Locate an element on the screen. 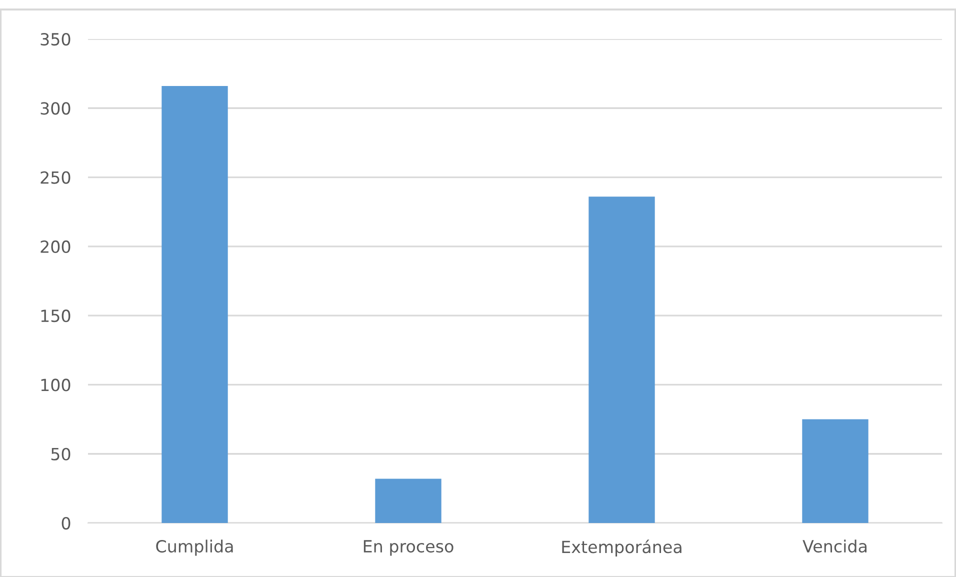  y-tick-label: 100 is located at coordinates (55, 385).